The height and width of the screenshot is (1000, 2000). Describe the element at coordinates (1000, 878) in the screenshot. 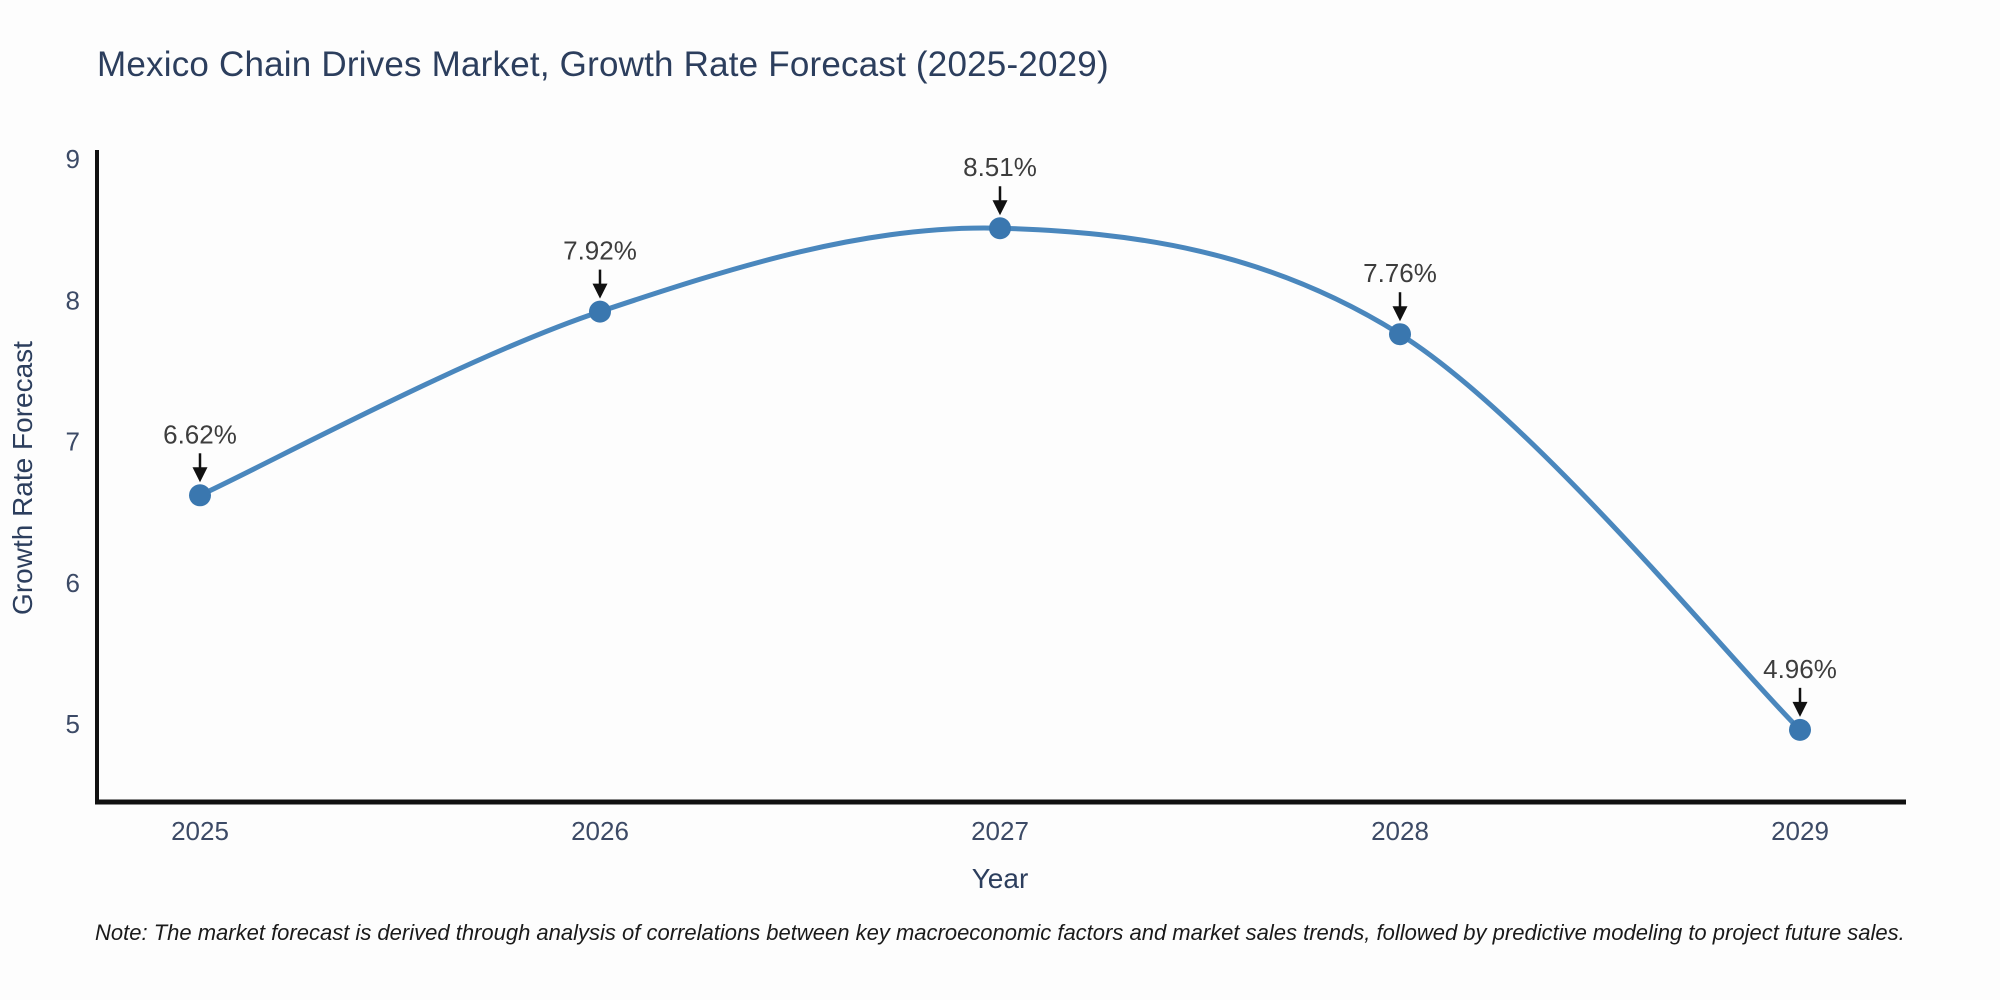

I see `x-axis-title: Year` at that location.